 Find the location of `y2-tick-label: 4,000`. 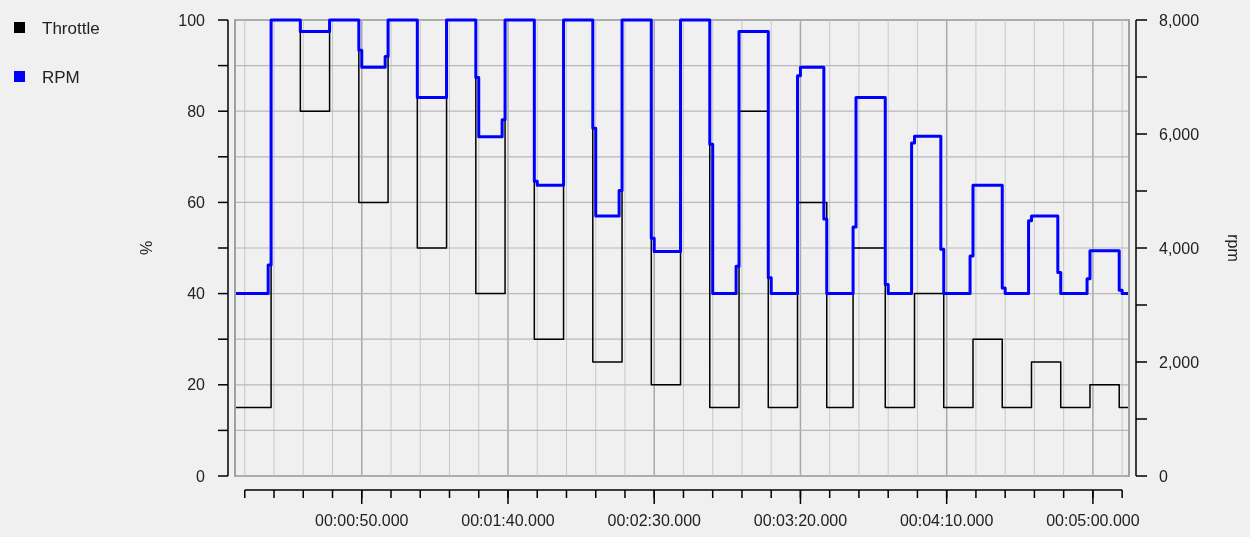

y2-tick-label: 4,000 is located at coordinates (1179, 248).